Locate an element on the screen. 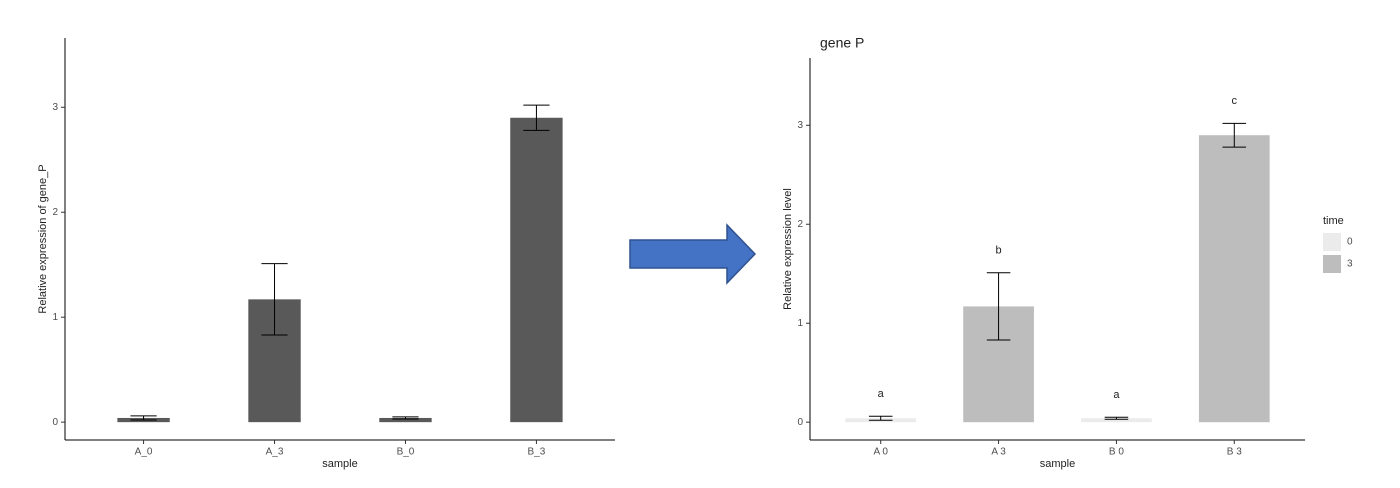 This screenshot has width=1400, height=488. arrow is located at coordinates (693, 254).